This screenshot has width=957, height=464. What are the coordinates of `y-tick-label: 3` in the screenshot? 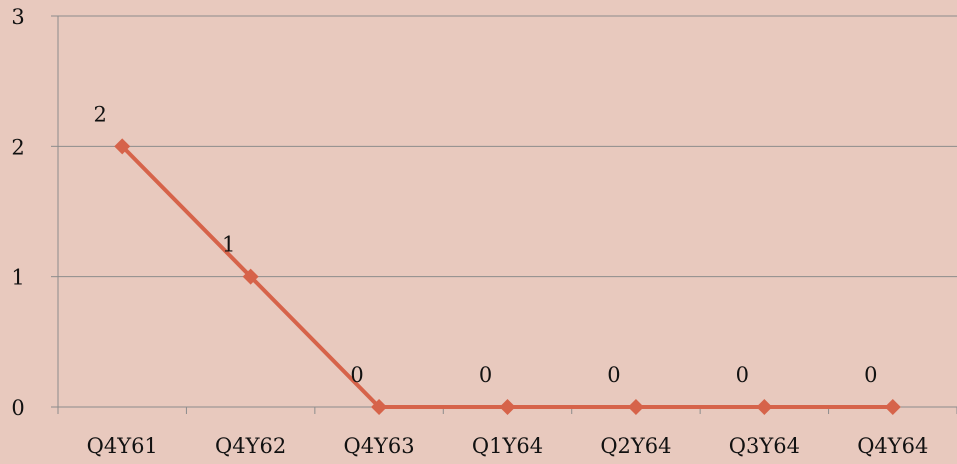 It's located at (17, 17).